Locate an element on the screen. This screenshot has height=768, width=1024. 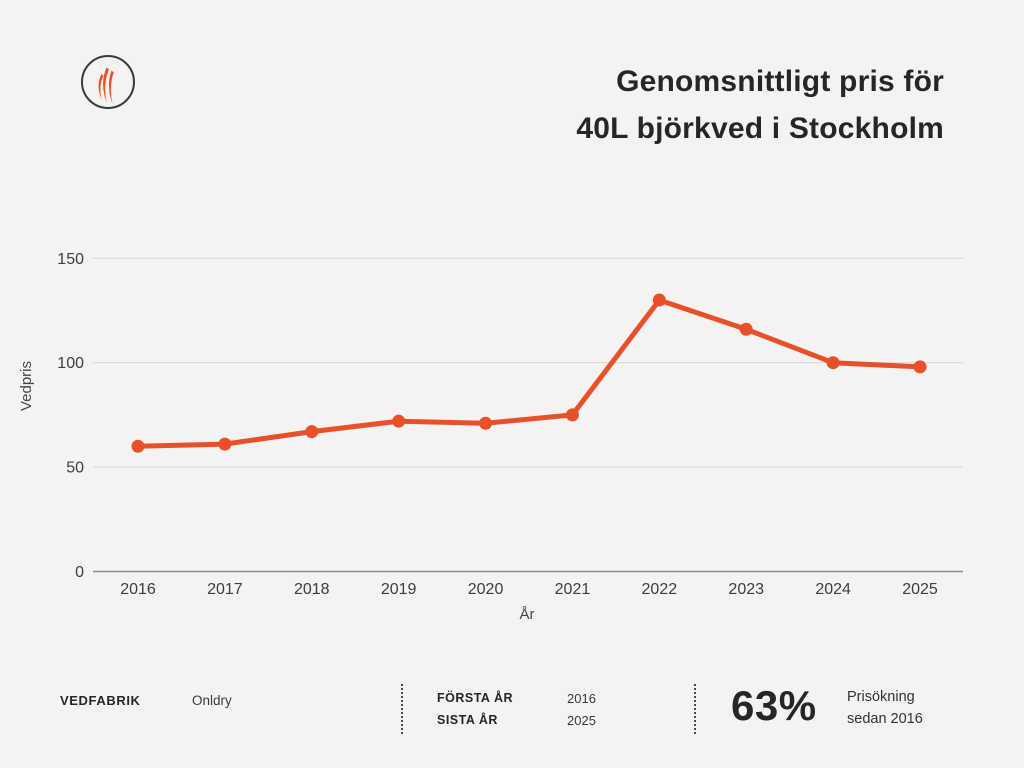
first-year-label: FÖRSTA ÅR is located at coordinates (475, 698).